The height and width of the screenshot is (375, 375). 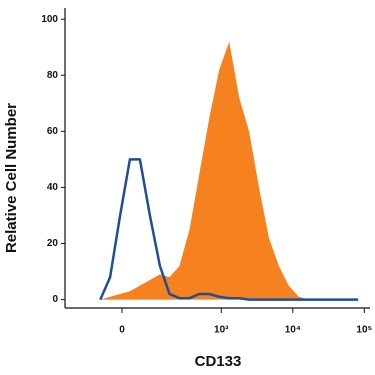 What do you see at coordinates (53, 131) in the screenshot?
I see `y-tick-label: 60` at bounding box center [53, 131].